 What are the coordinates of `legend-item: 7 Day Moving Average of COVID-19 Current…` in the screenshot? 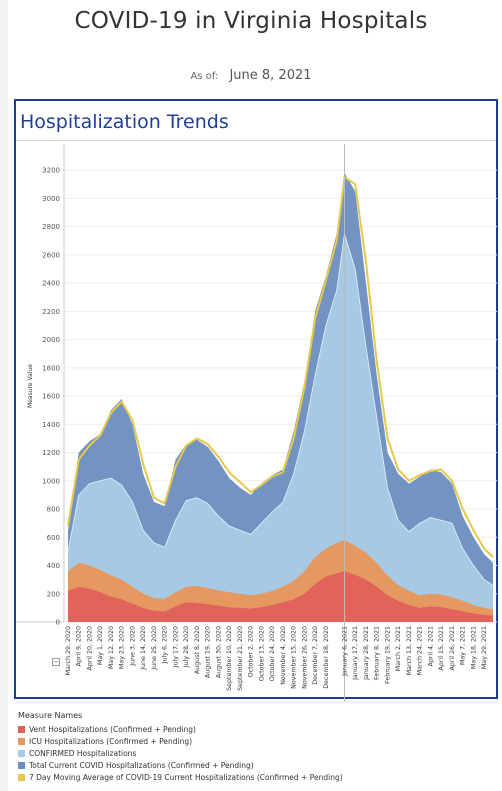 It's located at (180, 777).